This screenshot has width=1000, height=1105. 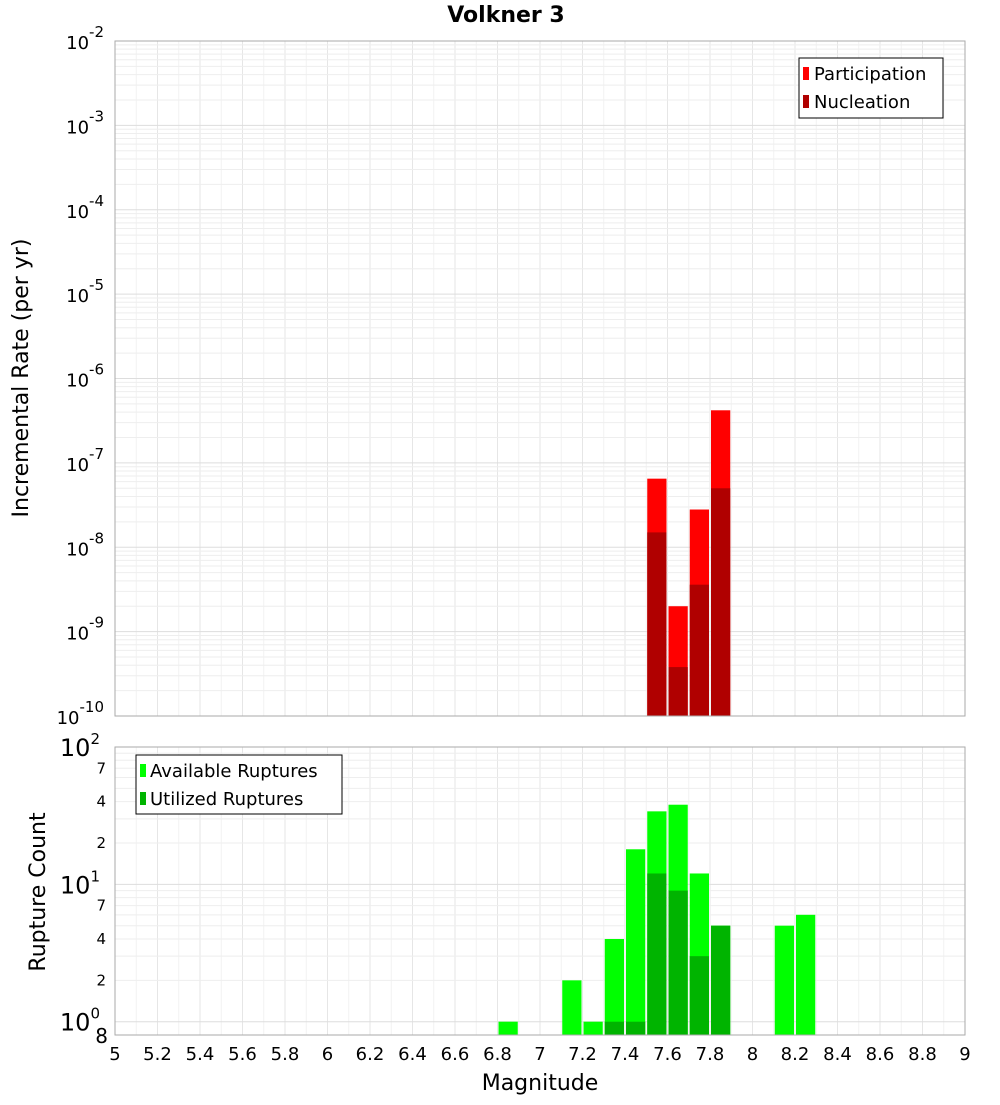 What do you see at coordinates (710, 1054) in the screenshot?
I see `x-tick-label: 7.8` at bounding box center [710, 1054].